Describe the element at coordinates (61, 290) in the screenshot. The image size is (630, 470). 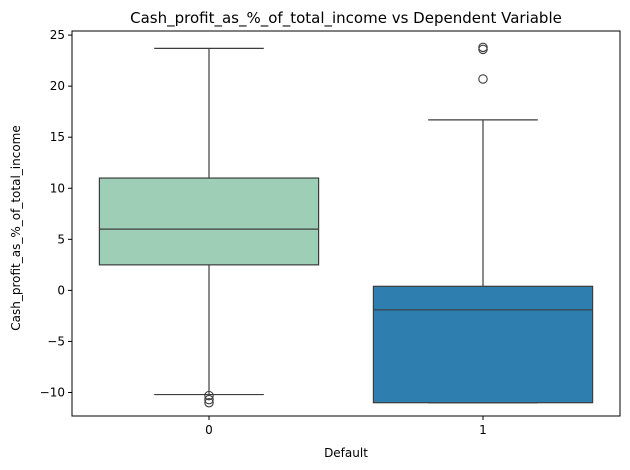
I see `y-tick-label: 0` at that location.